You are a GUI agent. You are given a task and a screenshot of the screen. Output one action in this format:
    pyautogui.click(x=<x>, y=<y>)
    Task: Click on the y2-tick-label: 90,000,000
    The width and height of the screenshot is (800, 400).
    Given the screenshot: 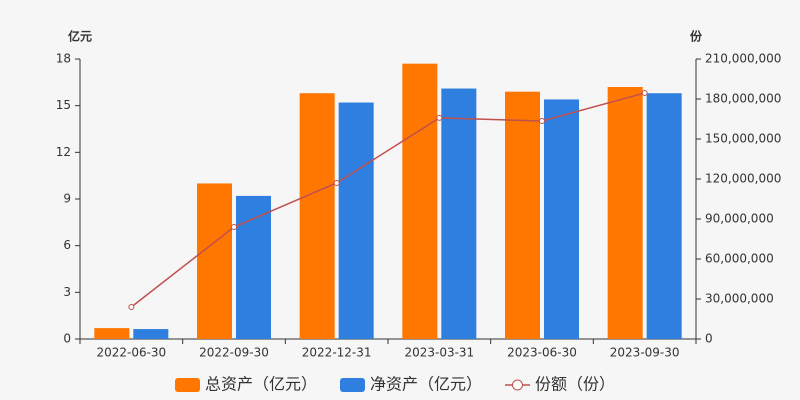 What is the action you would take?
    pyautogui.click(x=739, y=219)
    